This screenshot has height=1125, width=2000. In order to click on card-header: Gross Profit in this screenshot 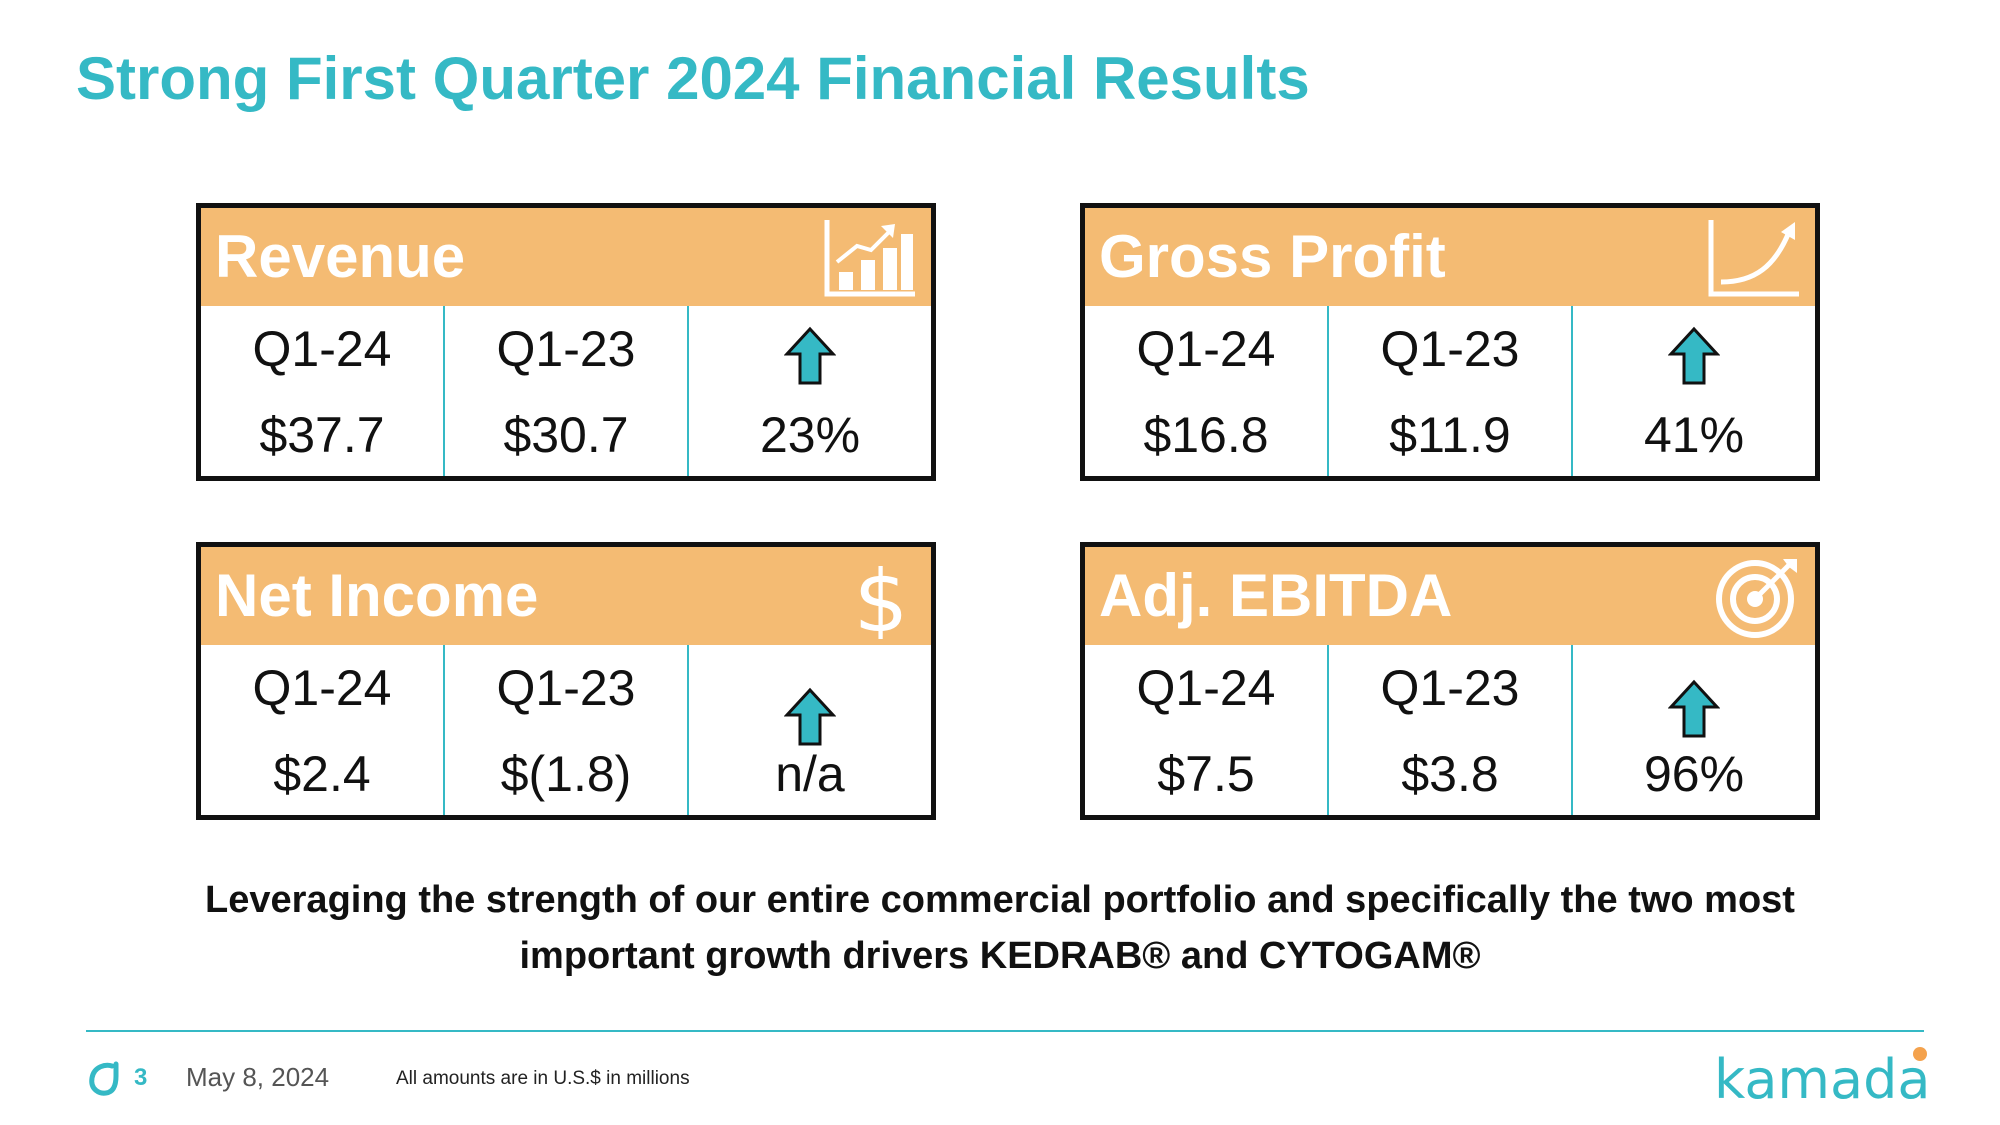, I will do `click(1450, 257)`.